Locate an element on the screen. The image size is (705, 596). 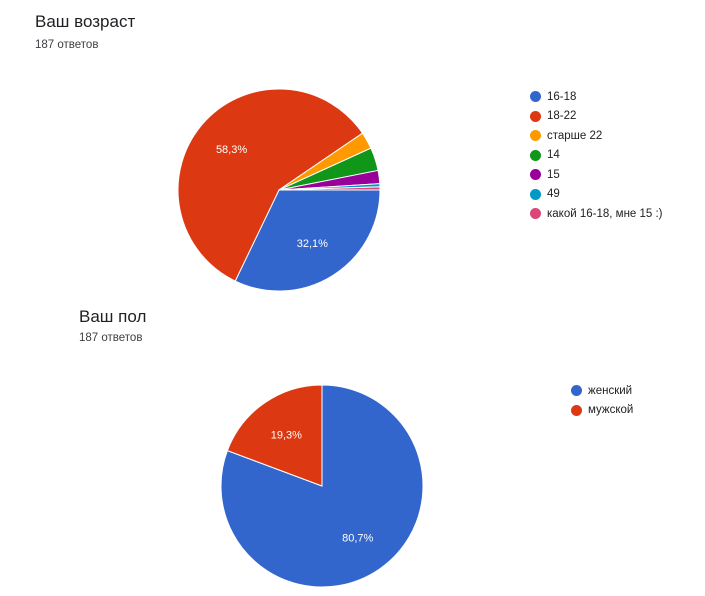
chart-title-age: Ваш возраст is located at coordinates (85, 21).